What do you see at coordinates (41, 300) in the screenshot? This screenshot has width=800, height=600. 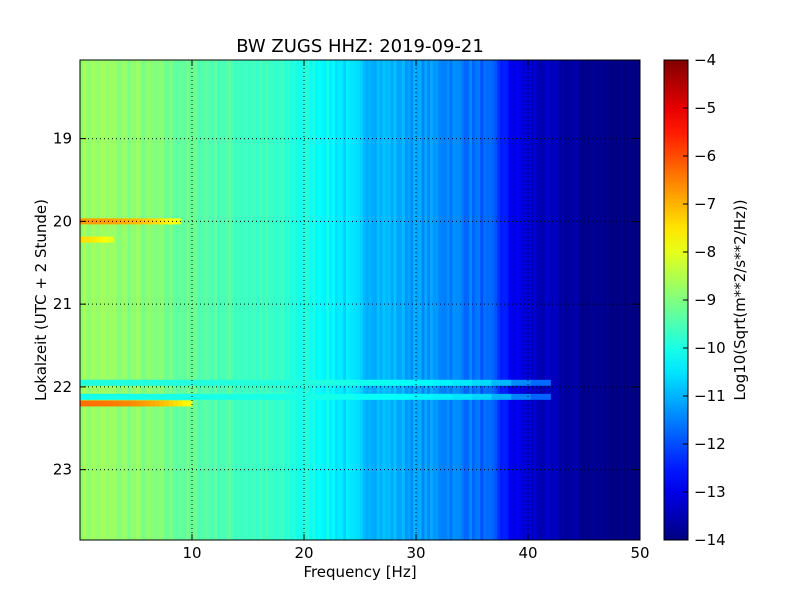 I see `y-axis-label: Lokalzeit (UTC + 2 Stunde)` at bounding box center [41, 300].